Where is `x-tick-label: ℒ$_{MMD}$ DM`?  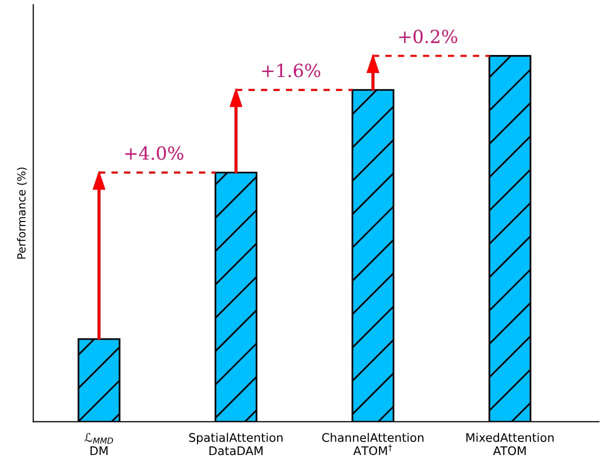
x-tick-label: ℒ$_{MMD}$ DM is located at coordinates (99, 444).